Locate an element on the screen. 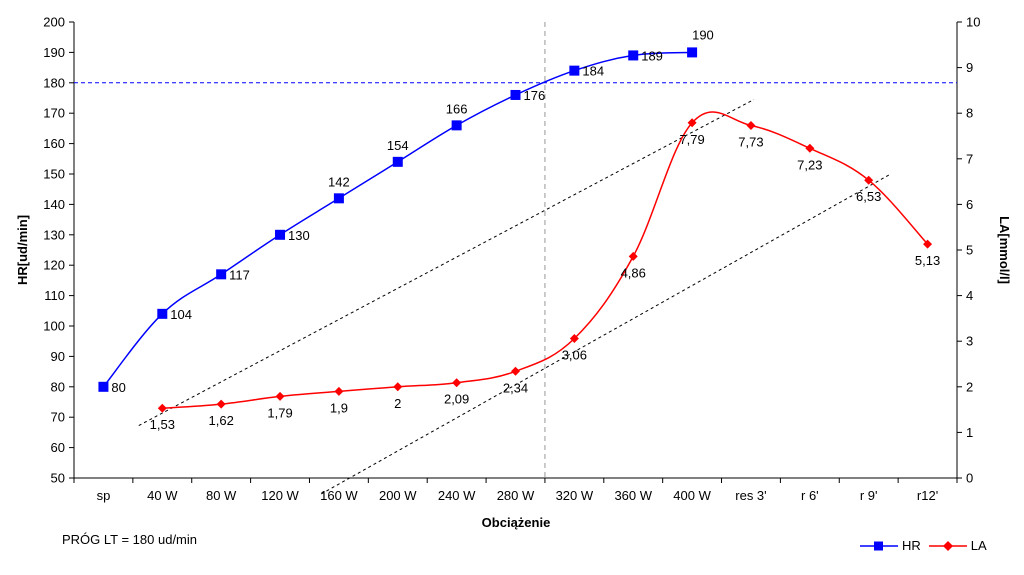 The width and height of the screenshot is (1024, 575). la-data-label: 7,79 is located at coordinates (691, 139).